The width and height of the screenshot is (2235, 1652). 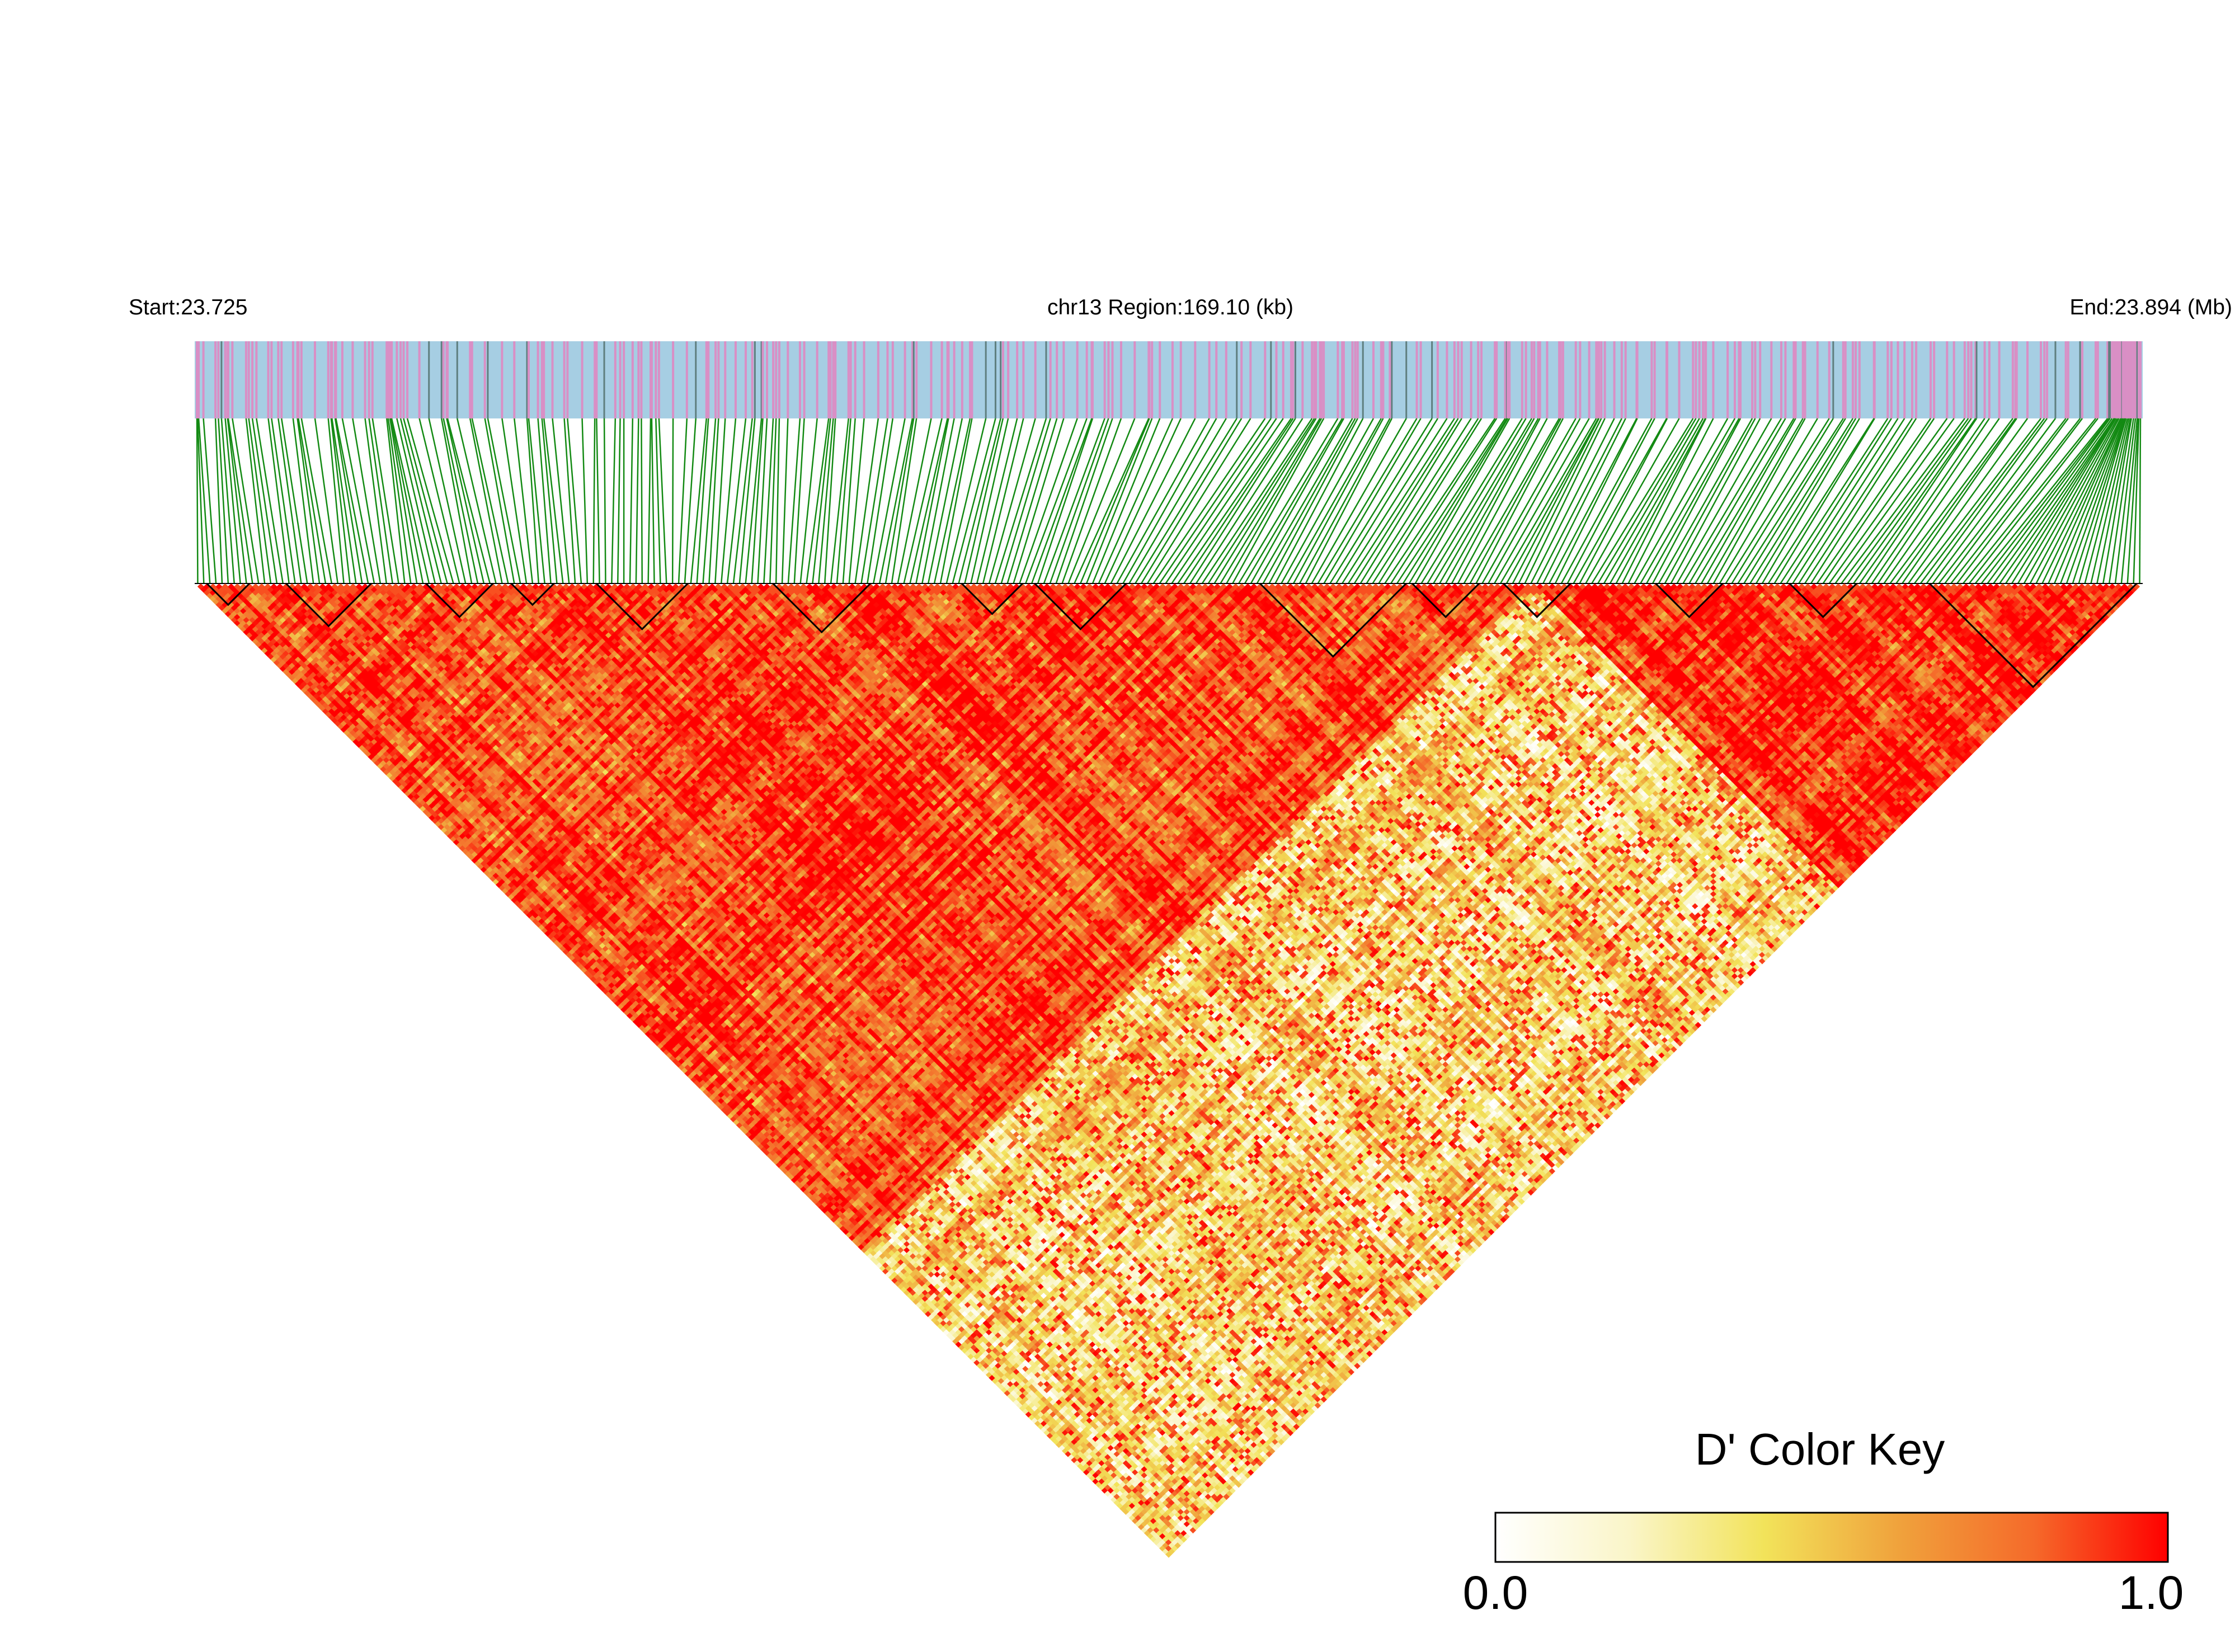 What do you see at coordinates (188, 307) in the screenshot?
I see `region-start-label: Start:23.725` at bounding box center [188, 307].